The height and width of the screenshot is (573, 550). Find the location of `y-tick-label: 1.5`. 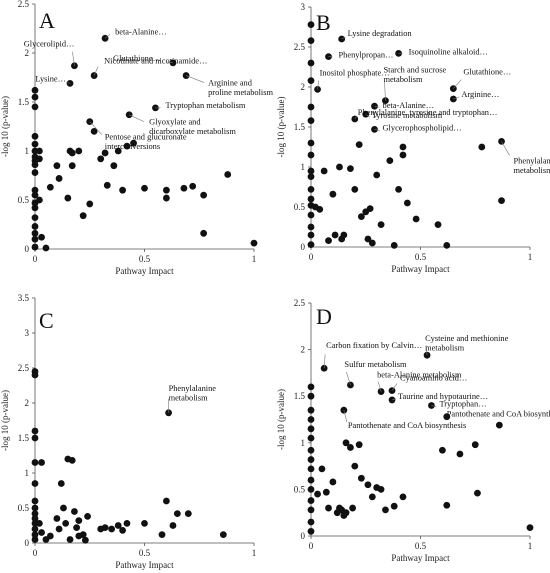

y-tick-label: 1.5 is located at coordinates (24, 438).